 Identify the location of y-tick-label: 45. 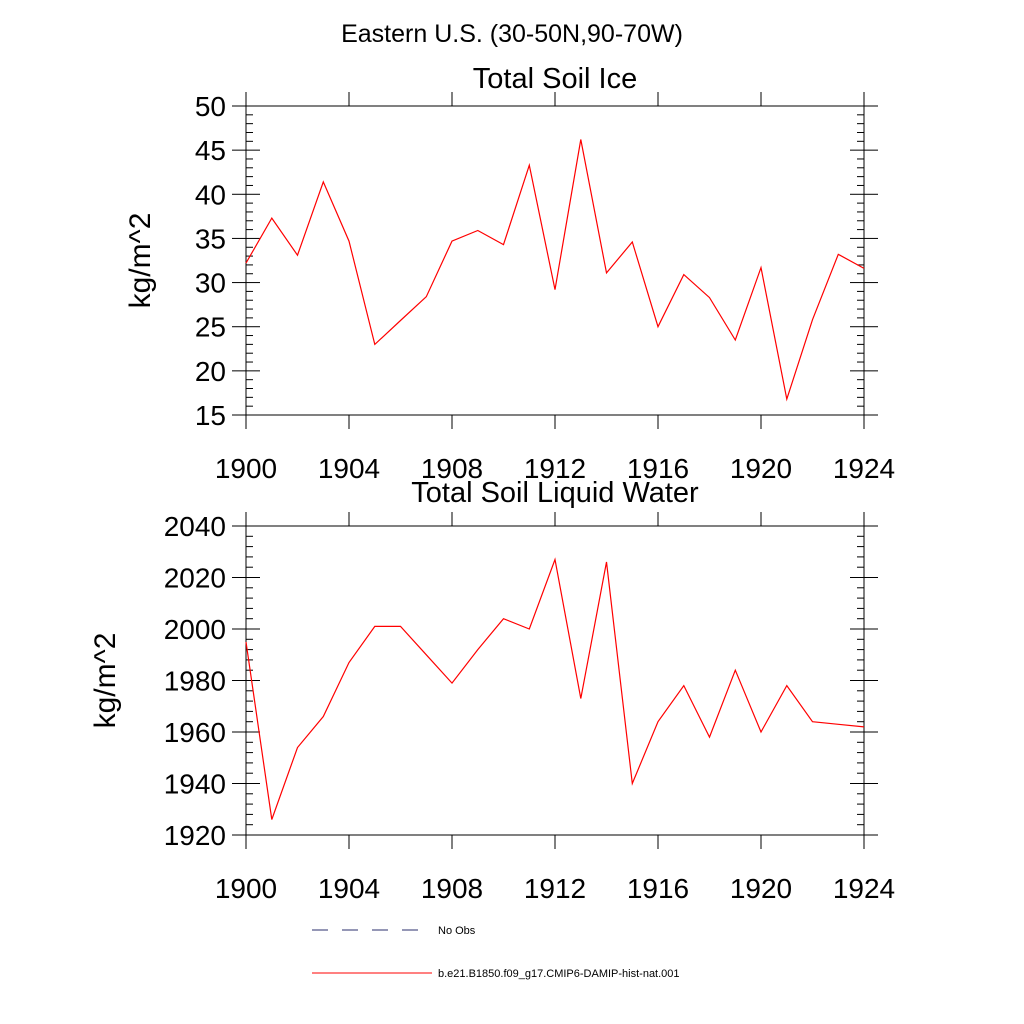
(210, 150).